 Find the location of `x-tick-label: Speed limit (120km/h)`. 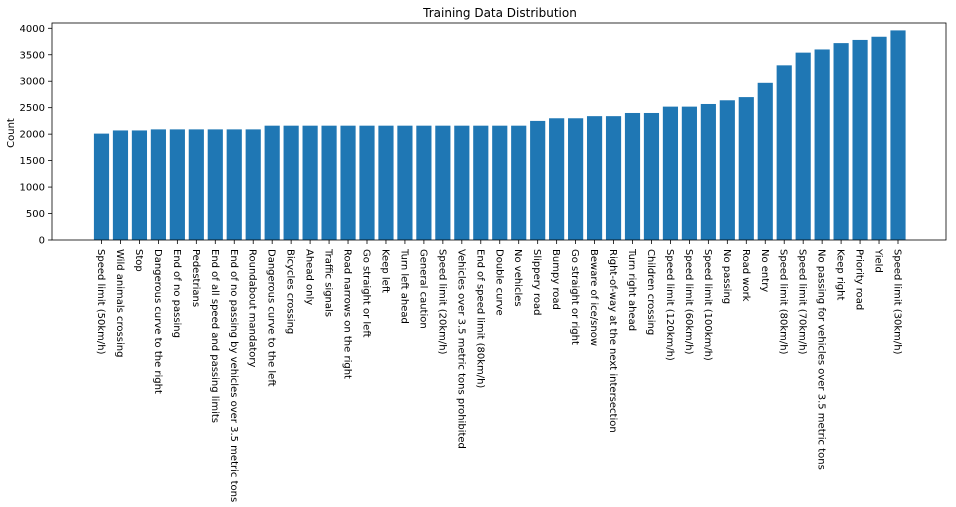

x-tick-label: Speed limit (120km/h) is located at coordinates (669, 305).